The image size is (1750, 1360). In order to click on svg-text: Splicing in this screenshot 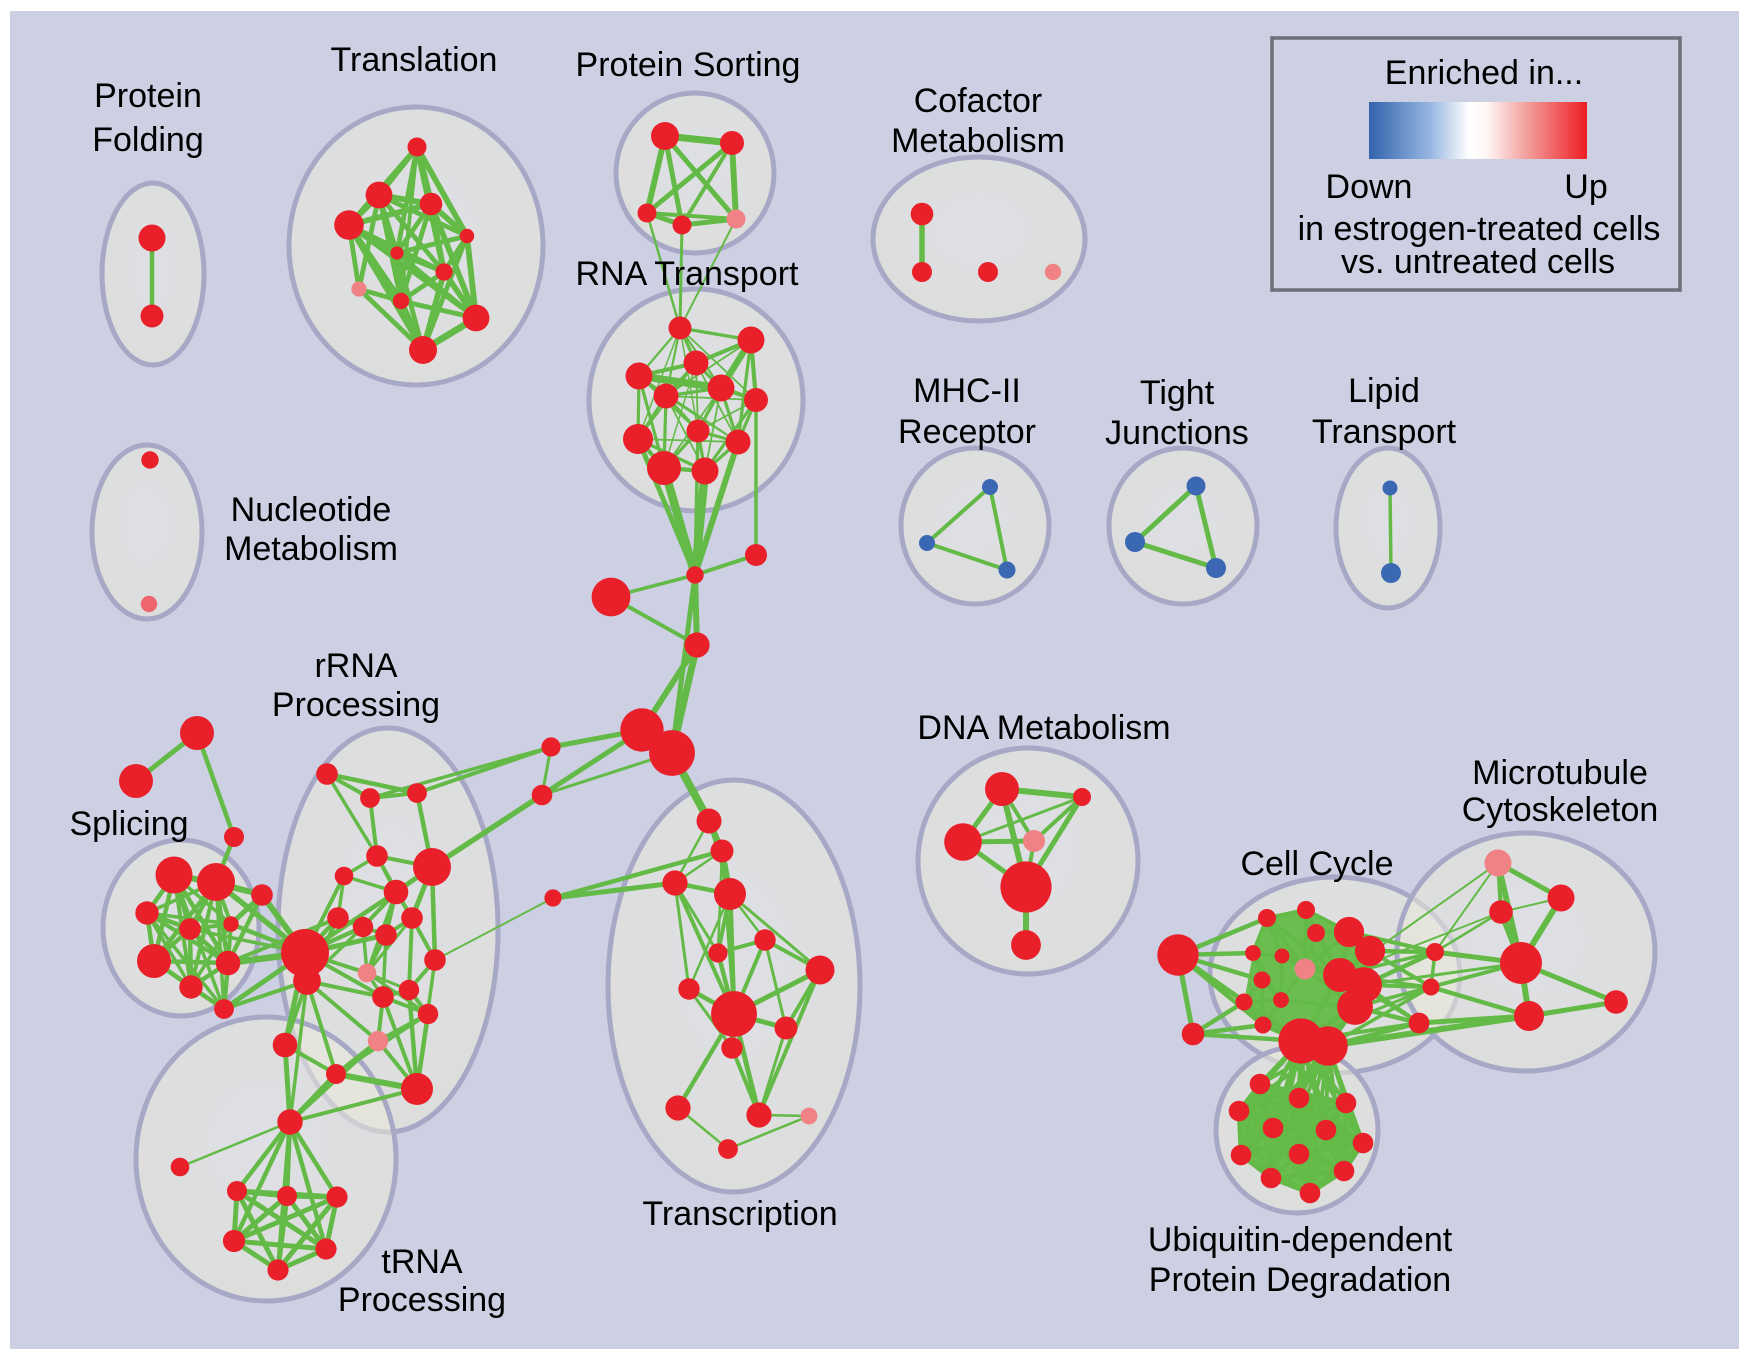, I will do `click(128, 824)`.